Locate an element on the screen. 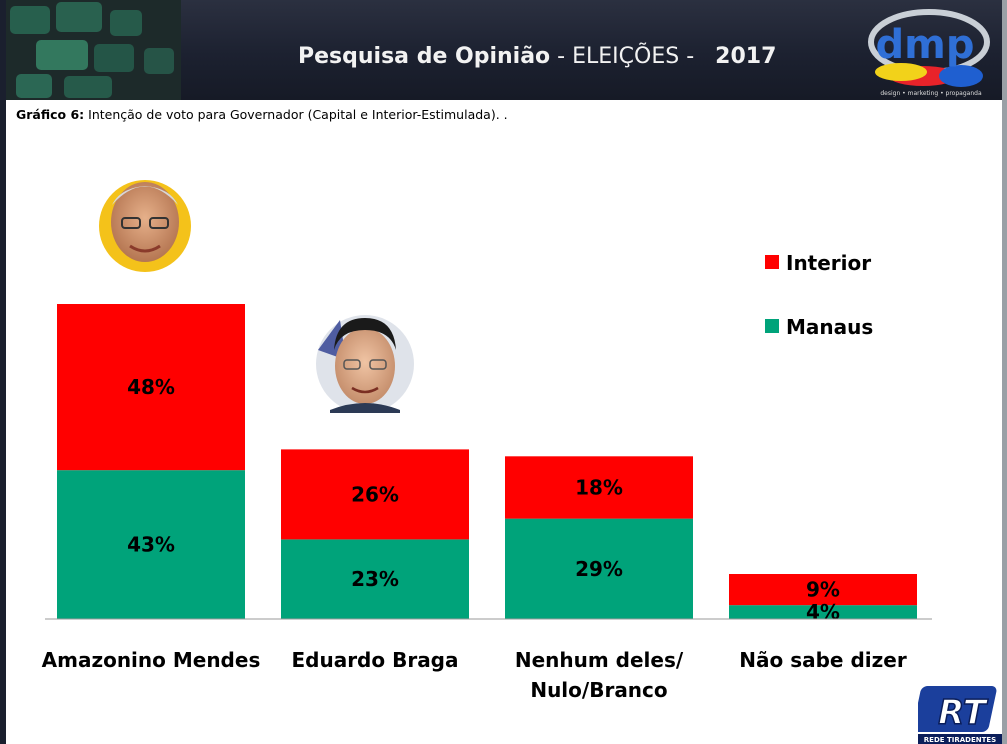  amazonino-photo is located at coordinates (145, 226).